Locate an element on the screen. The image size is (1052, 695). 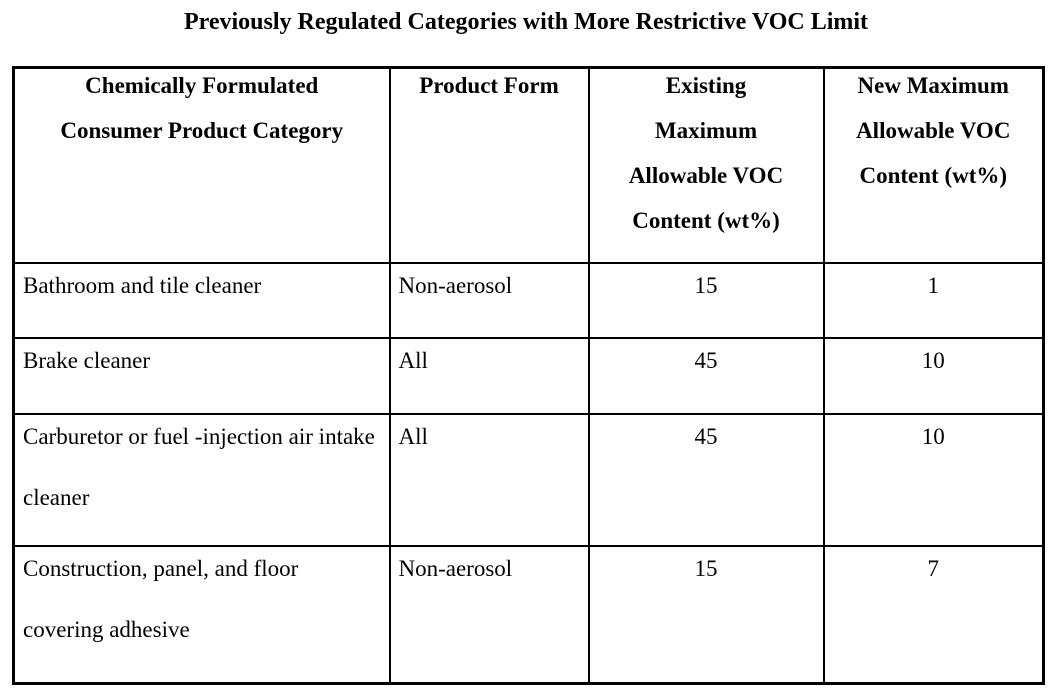
column-header-product-form-label: Product Form is located at coordinates (489, 85).